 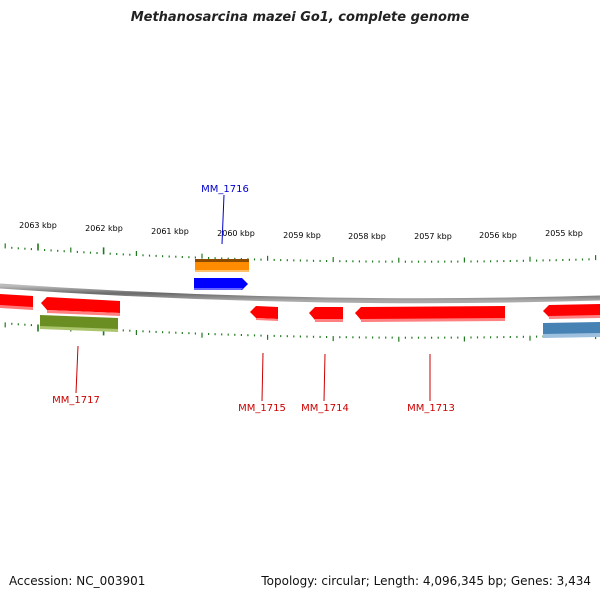 I want to click on tick-label-2060: 2060 kbp, so click(x=236, y=233).